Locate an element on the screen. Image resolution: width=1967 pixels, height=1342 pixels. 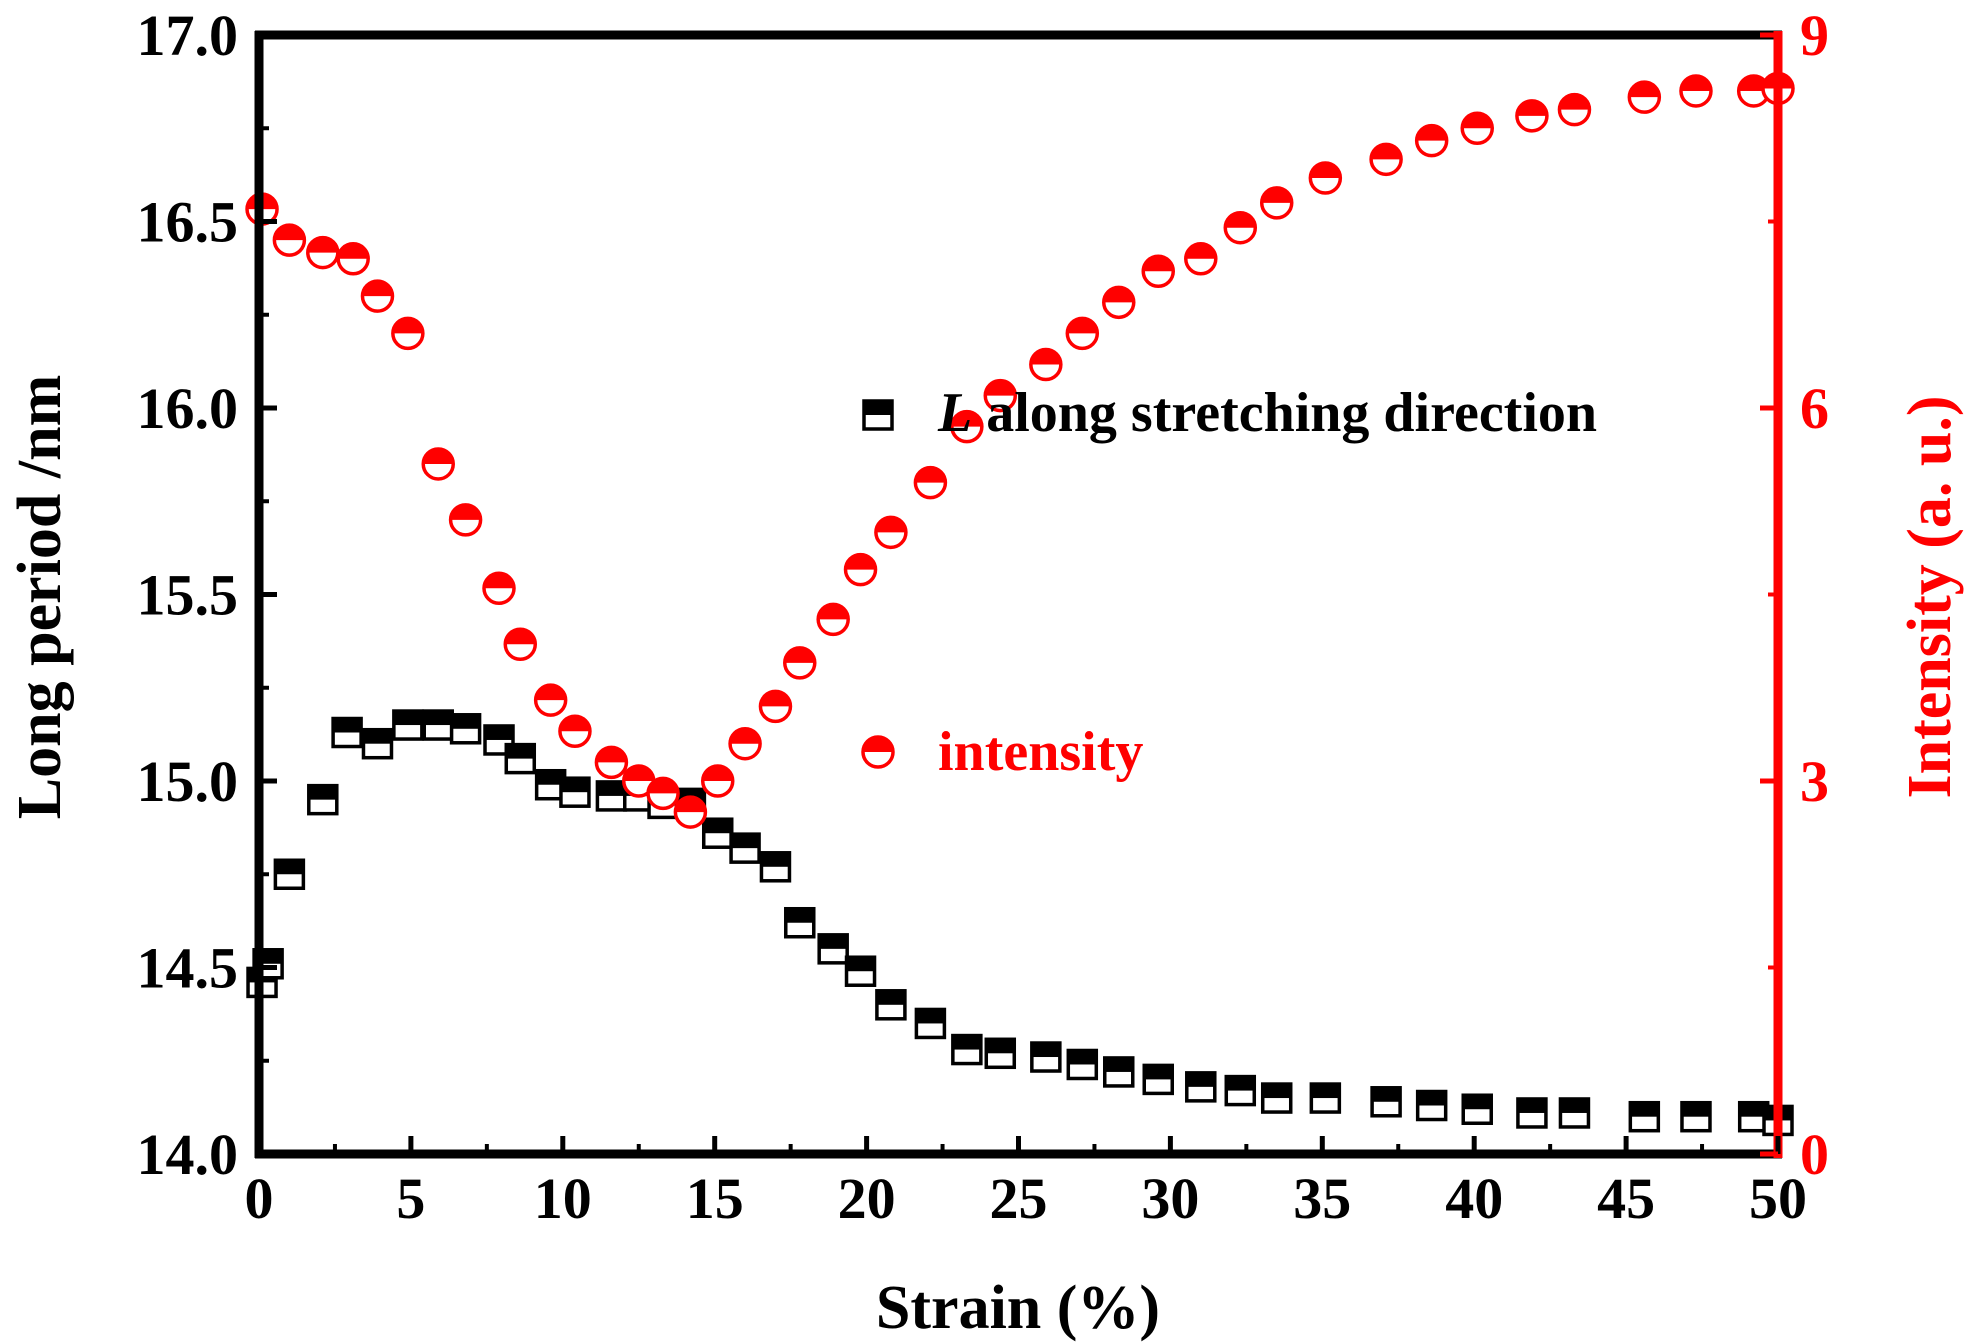
x-tick-label: 45 is located at coordinates (1626, 1198).